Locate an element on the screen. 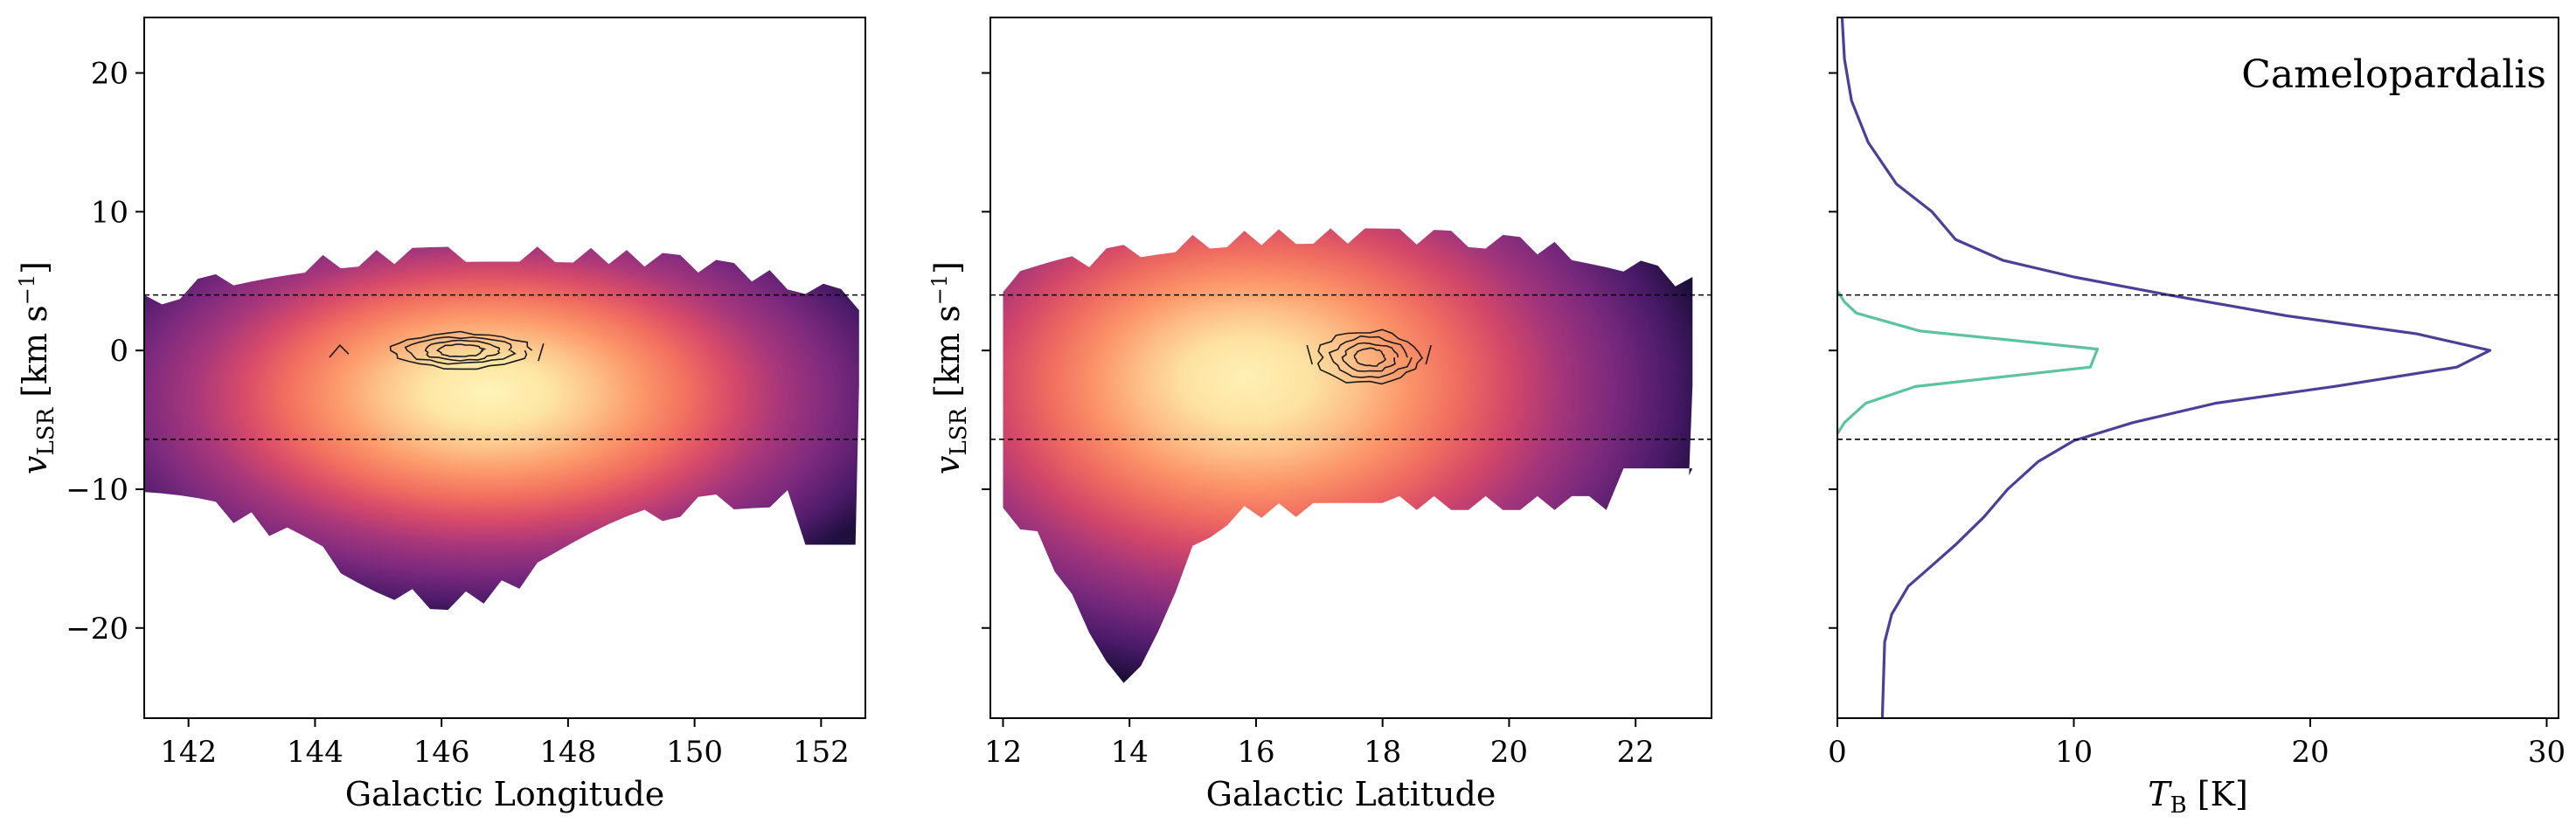  x-tick-label: 144 is located at coordinates (315, 753).